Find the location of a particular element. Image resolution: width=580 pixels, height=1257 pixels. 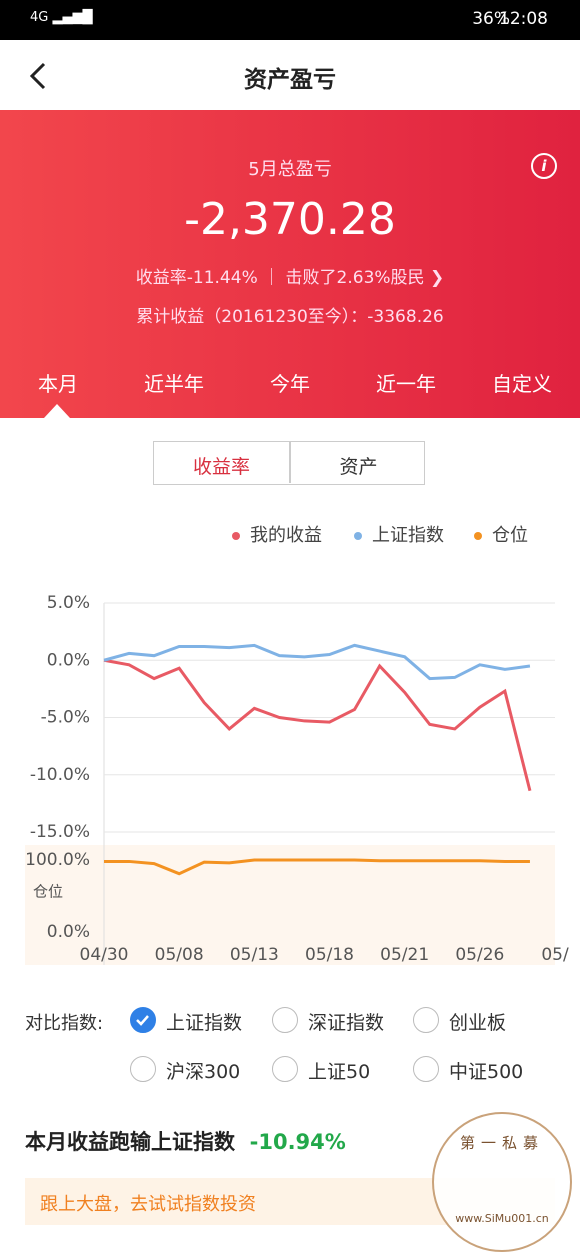

battery: 36% is located at coordinates (491, 19).